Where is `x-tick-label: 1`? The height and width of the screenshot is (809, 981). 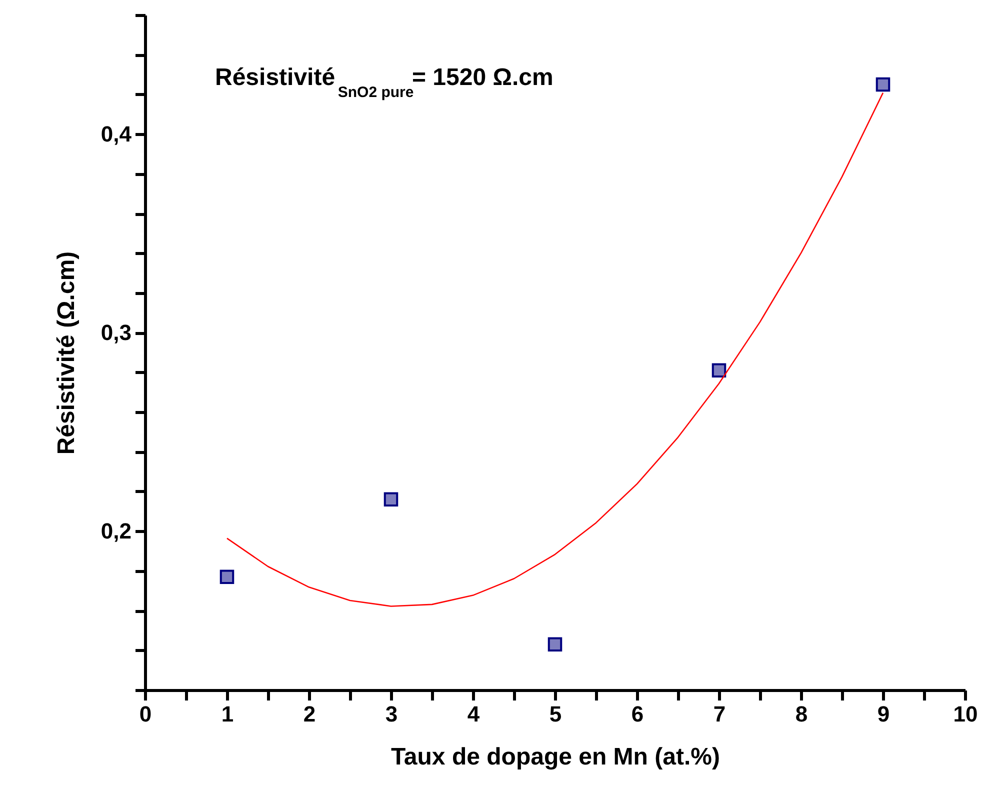
x-tick-label: 1 is located at coordinates (227, 714).